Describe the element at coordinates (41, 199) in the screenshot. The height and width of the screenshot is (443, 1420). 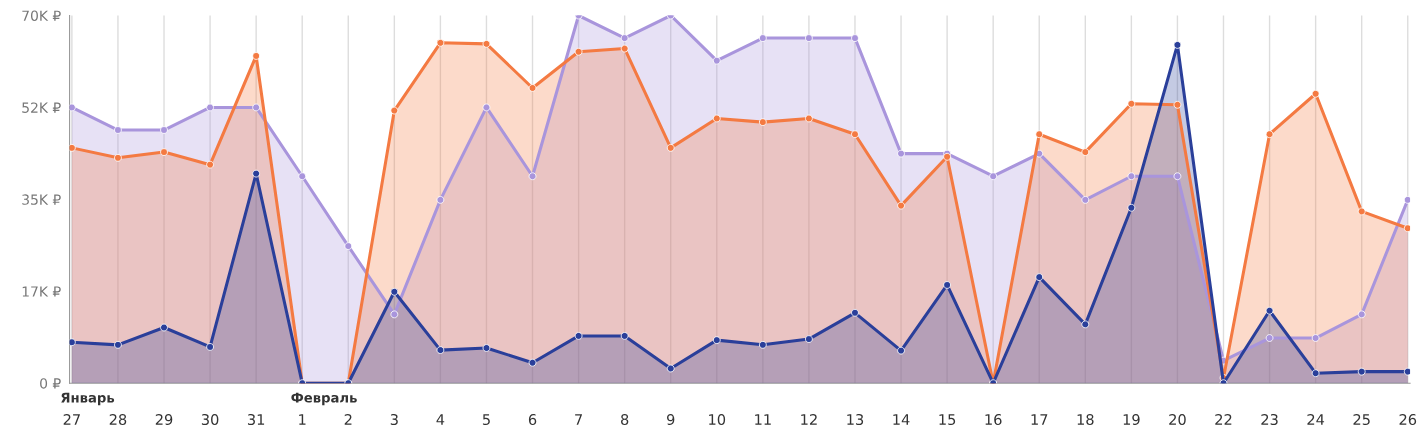
I see `y-tick-label: 35K ₽` at that location.